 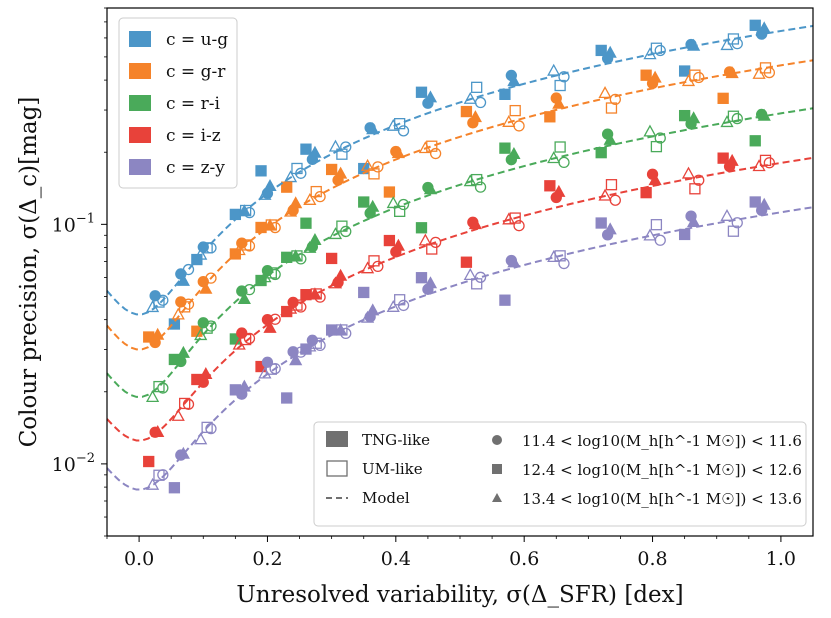 What do you see at coordinates (564, 263) in the screenshot?
I see `point-z-y-circle-open` at bounding box center [564, 263].